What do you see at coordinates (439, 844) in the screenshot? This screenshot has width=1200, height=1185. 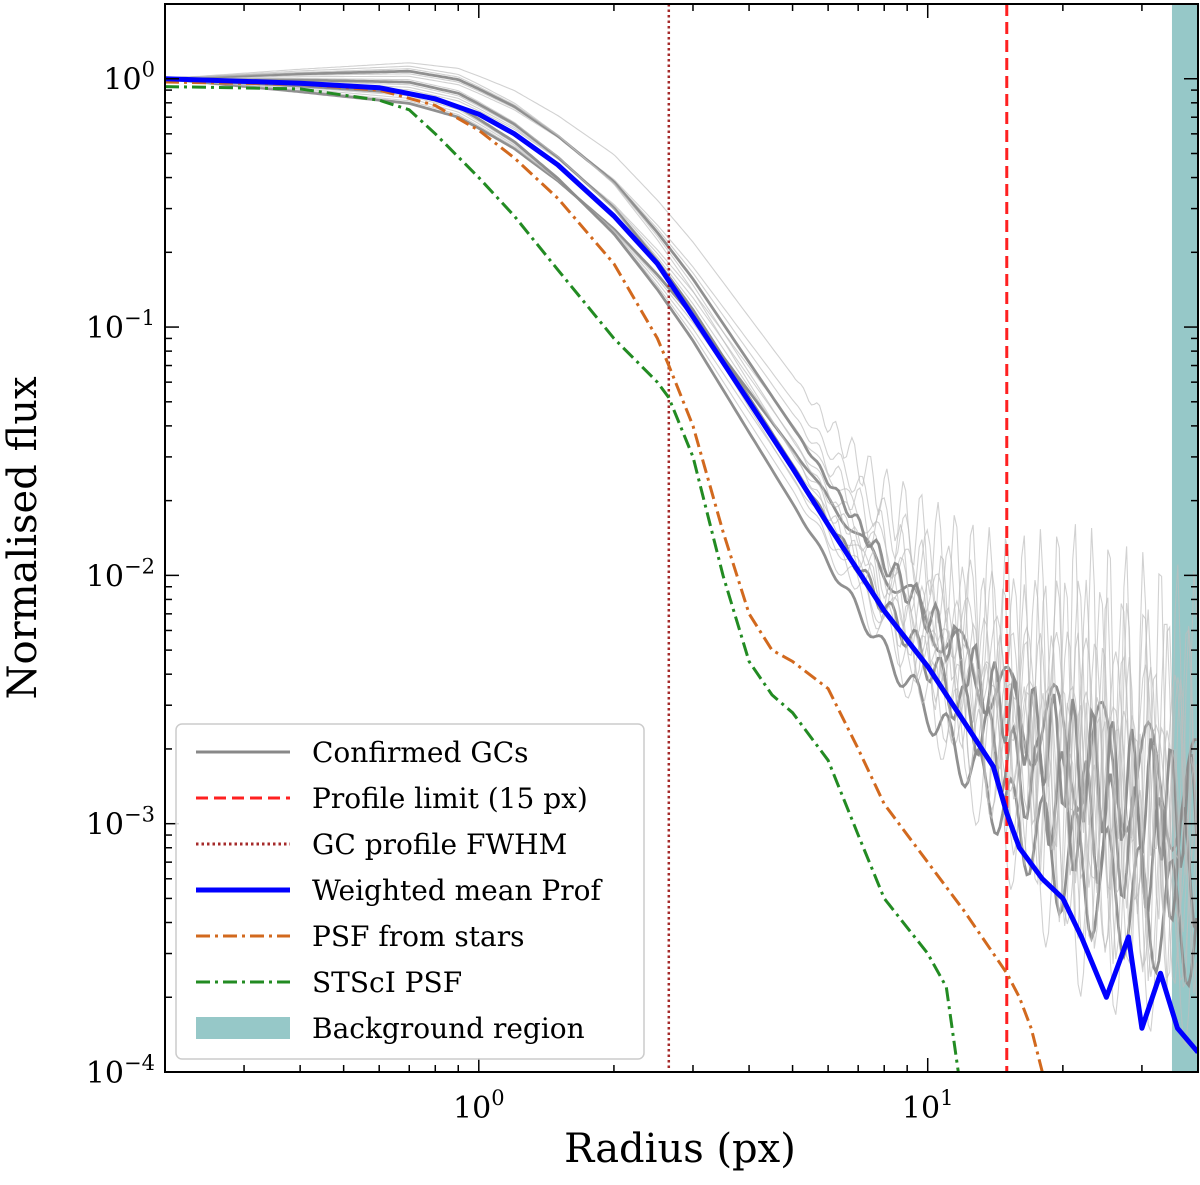 I see `legend-label: GC profile FWHM` at bounding box center [439, 844].